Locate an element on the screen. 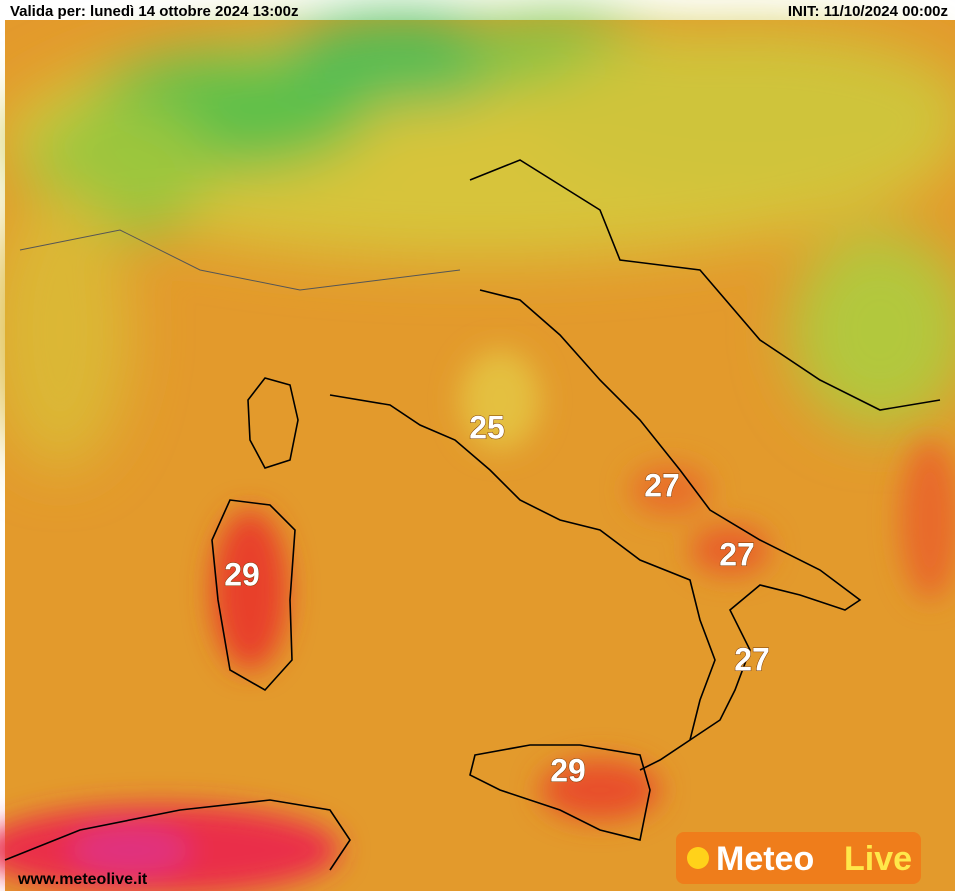  init-time: INIT: 11/10/2024 00:00z is located at coordinates (868, 11).